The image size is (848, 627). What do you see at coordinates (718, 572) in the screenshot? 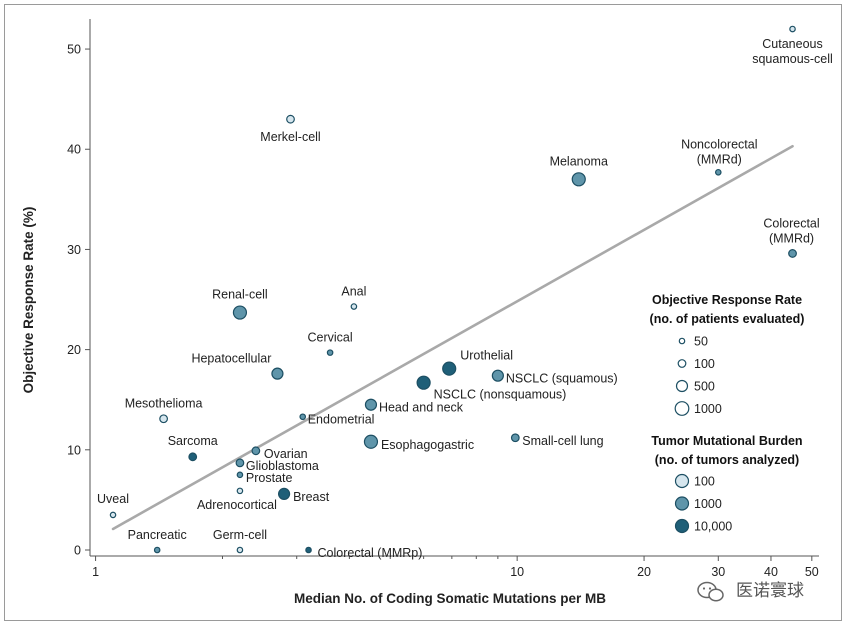
I see `x-tick-label: 30` at bounding box center [718, 572].